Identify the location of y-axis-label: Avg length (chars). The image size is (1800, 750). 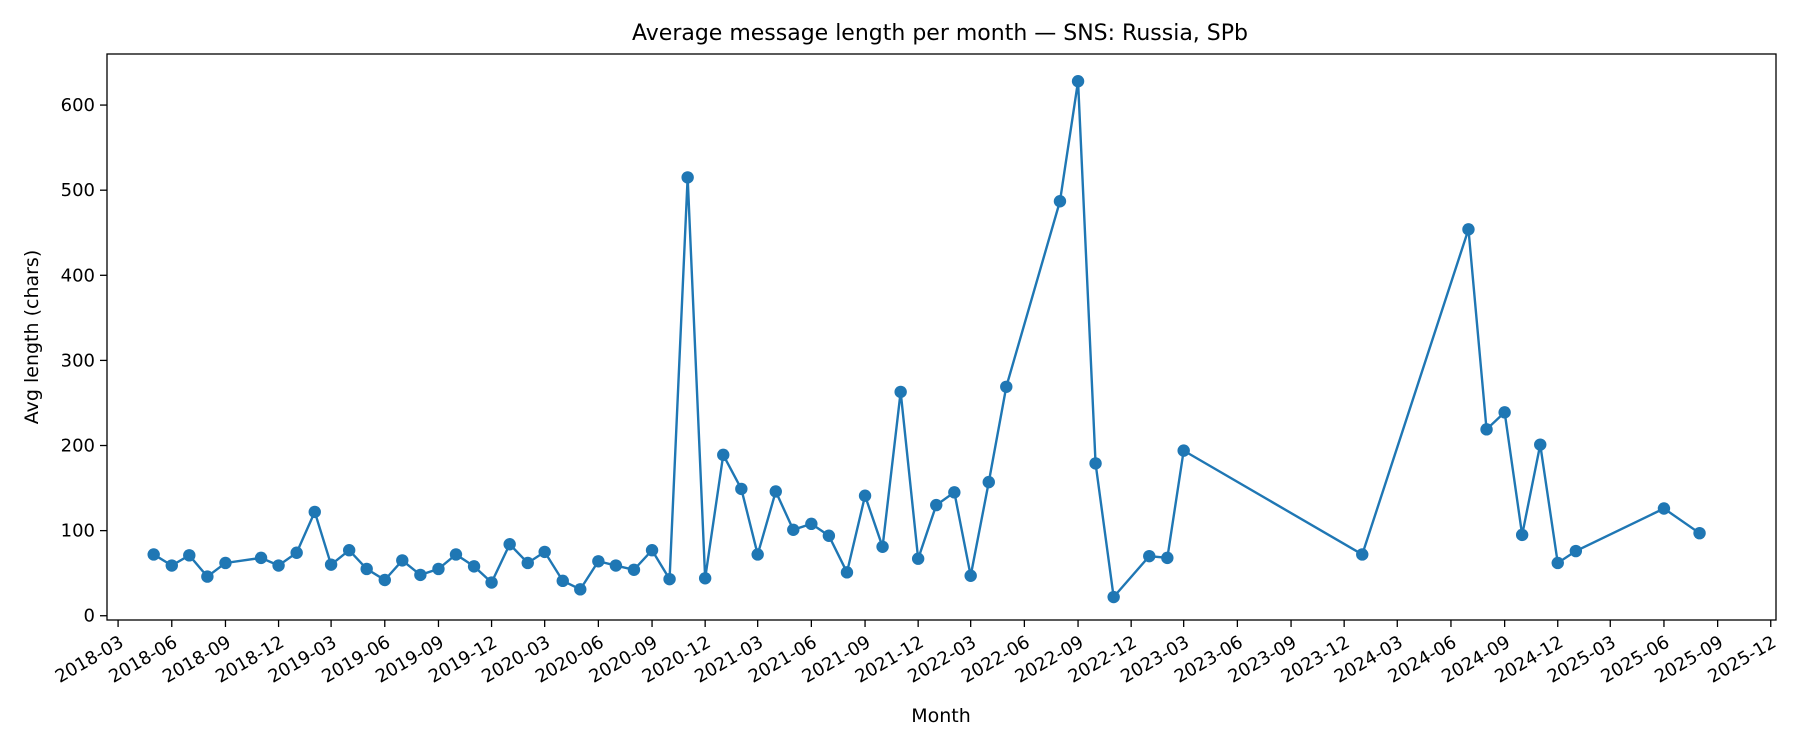
(32, 337).